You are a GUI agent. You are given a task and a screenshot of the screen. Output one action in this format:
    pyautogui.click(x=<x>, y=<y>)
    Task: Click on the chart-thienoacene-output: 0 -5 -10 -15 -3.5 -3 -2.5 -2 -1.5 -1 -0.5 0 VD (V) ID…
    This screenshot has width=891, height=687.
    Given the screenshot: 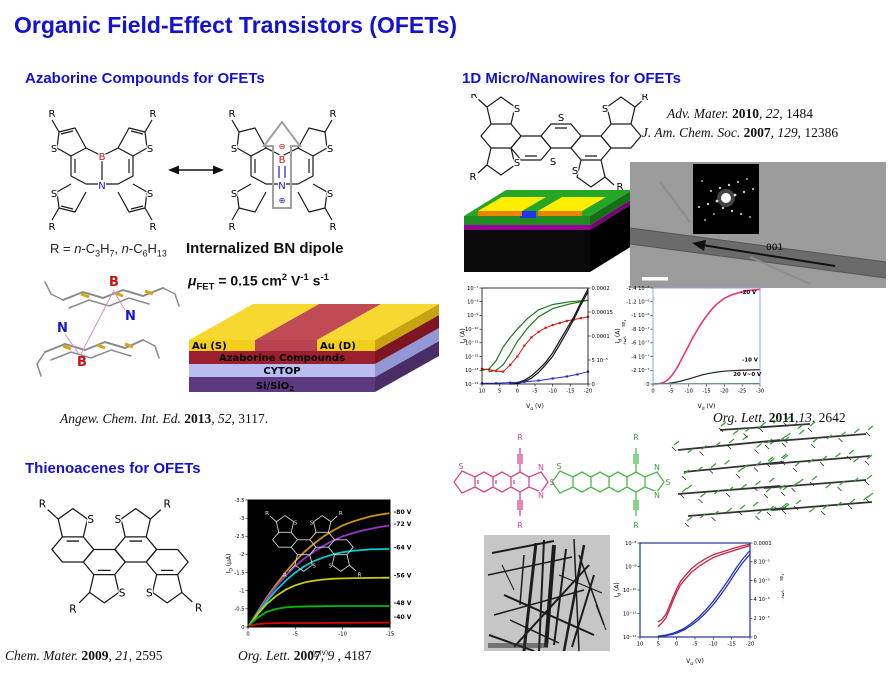 What is the action you would take?
    pyautogui.click(x=319, y=577)
    